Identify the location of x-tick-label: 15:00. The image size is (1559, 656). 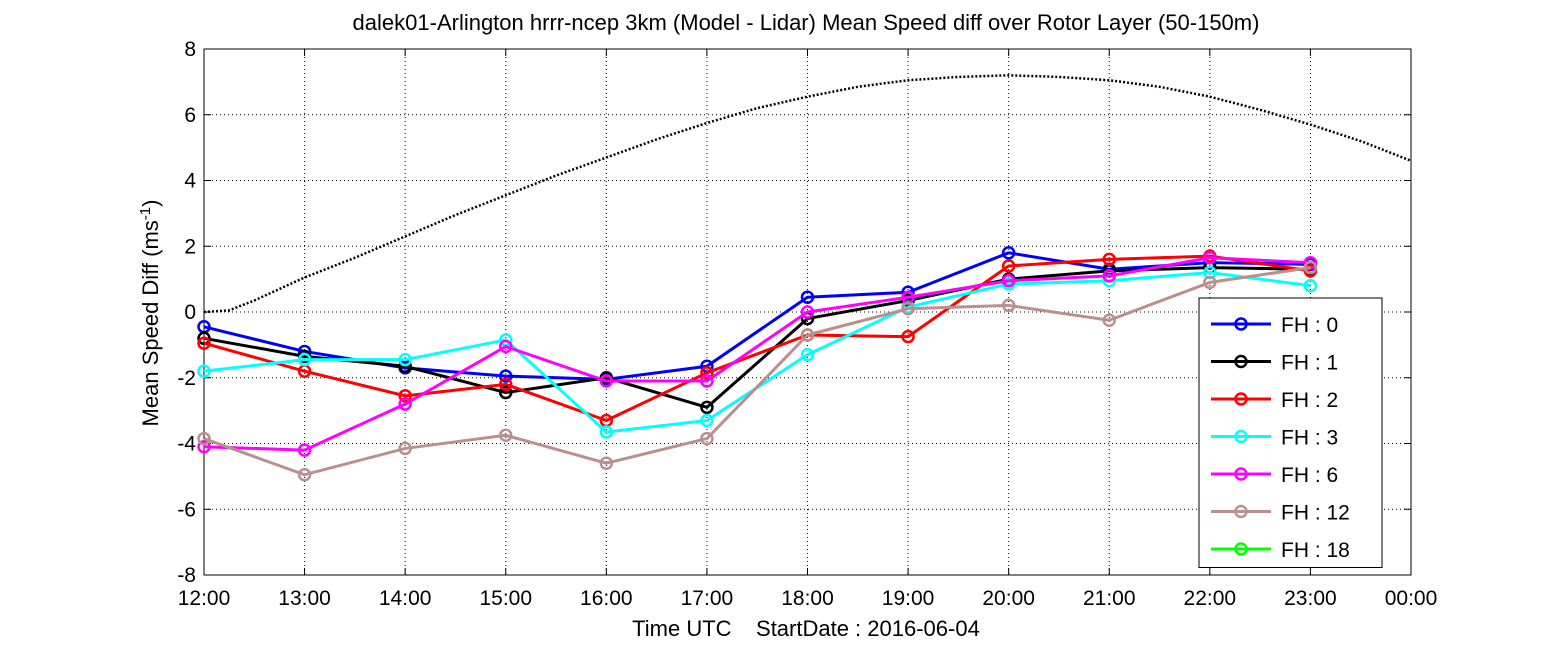
(505, 598).